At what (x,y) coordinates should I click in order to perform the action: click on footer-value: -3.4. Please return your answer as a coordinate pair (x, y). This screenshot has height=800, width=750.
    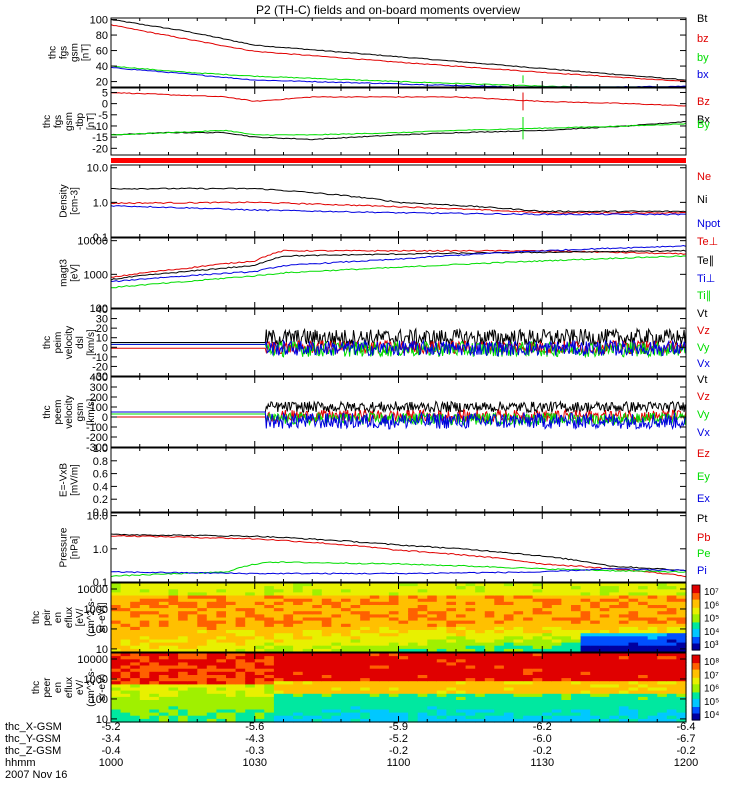
    Looking at the image, I should click on (111, 739).